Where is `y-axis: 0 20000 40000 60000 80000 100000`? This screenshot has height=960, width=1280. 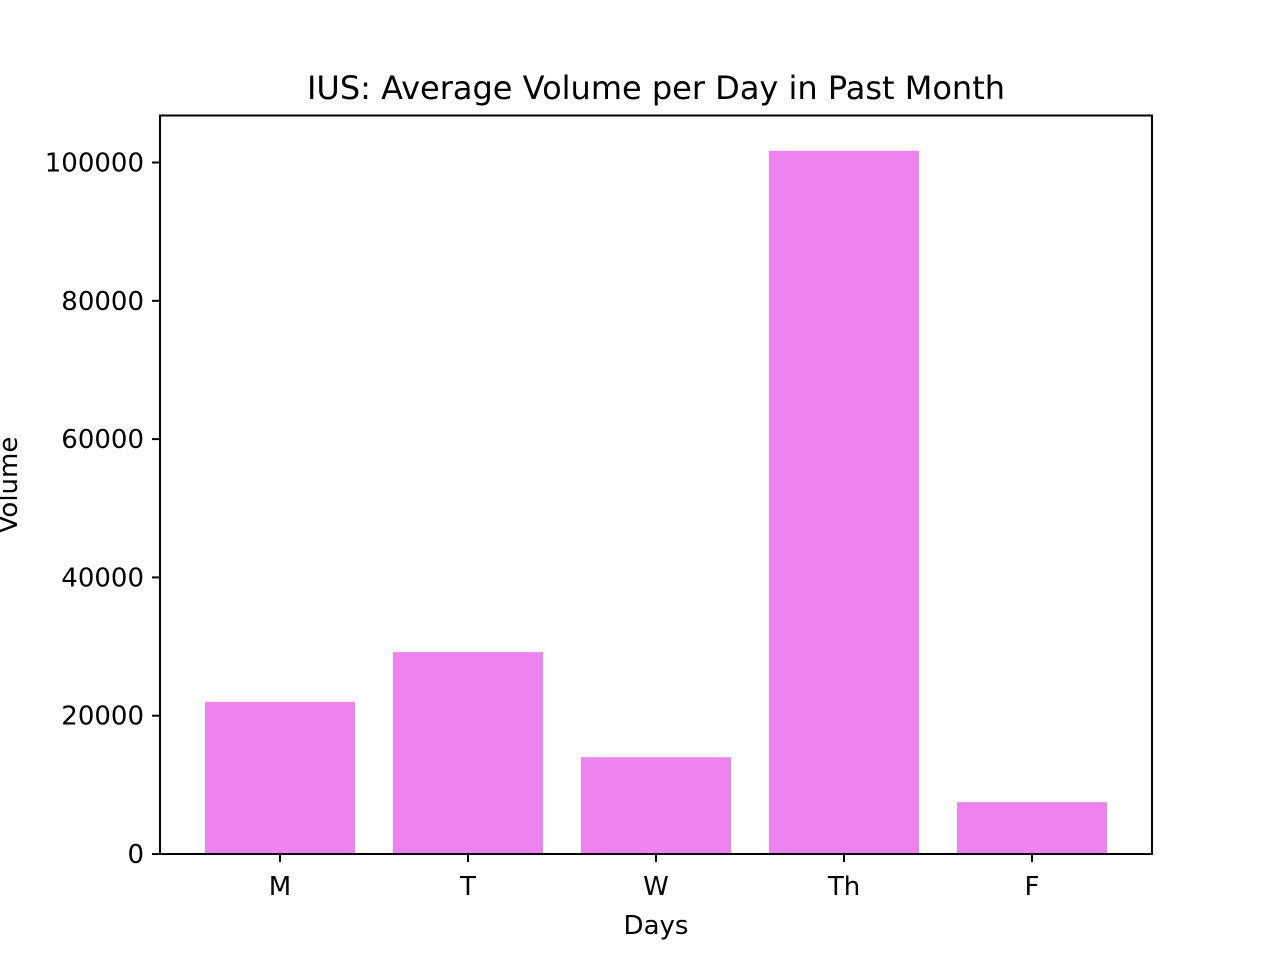
y-axis: 0 20000 40000 60000 80000 100000 is located at coordinates (102, 509).